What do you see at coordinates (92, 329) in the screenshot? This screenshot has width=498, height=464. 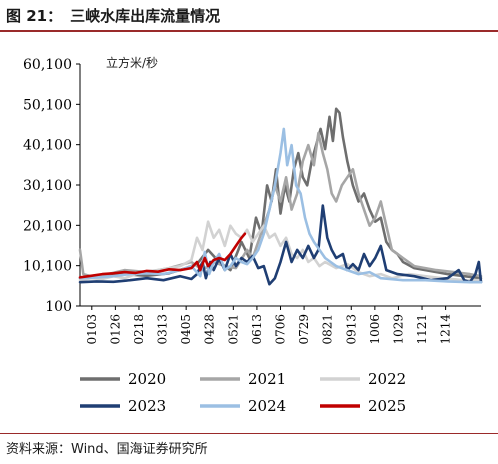 I see `x-tick-label: 0103` at bounding box center [92, 329].